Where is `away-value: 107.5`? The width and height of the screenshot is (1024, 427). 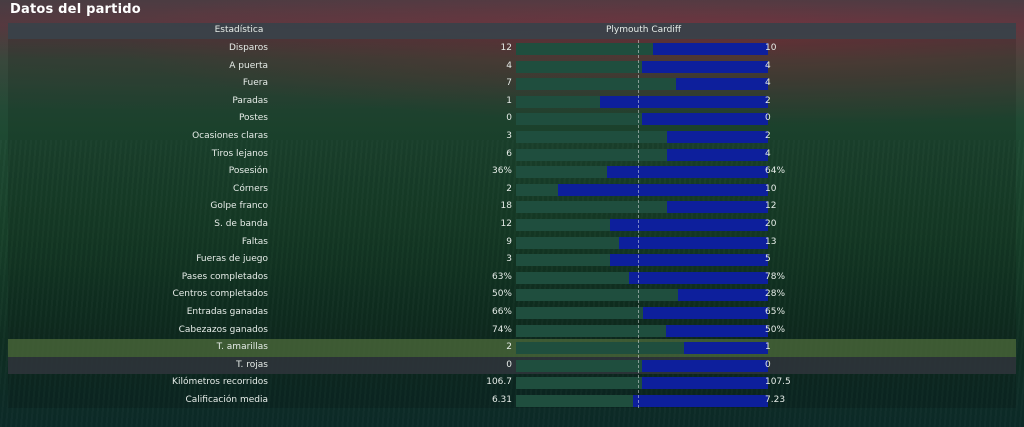 away-value: 107.5 is located at coordinates (778, 382).